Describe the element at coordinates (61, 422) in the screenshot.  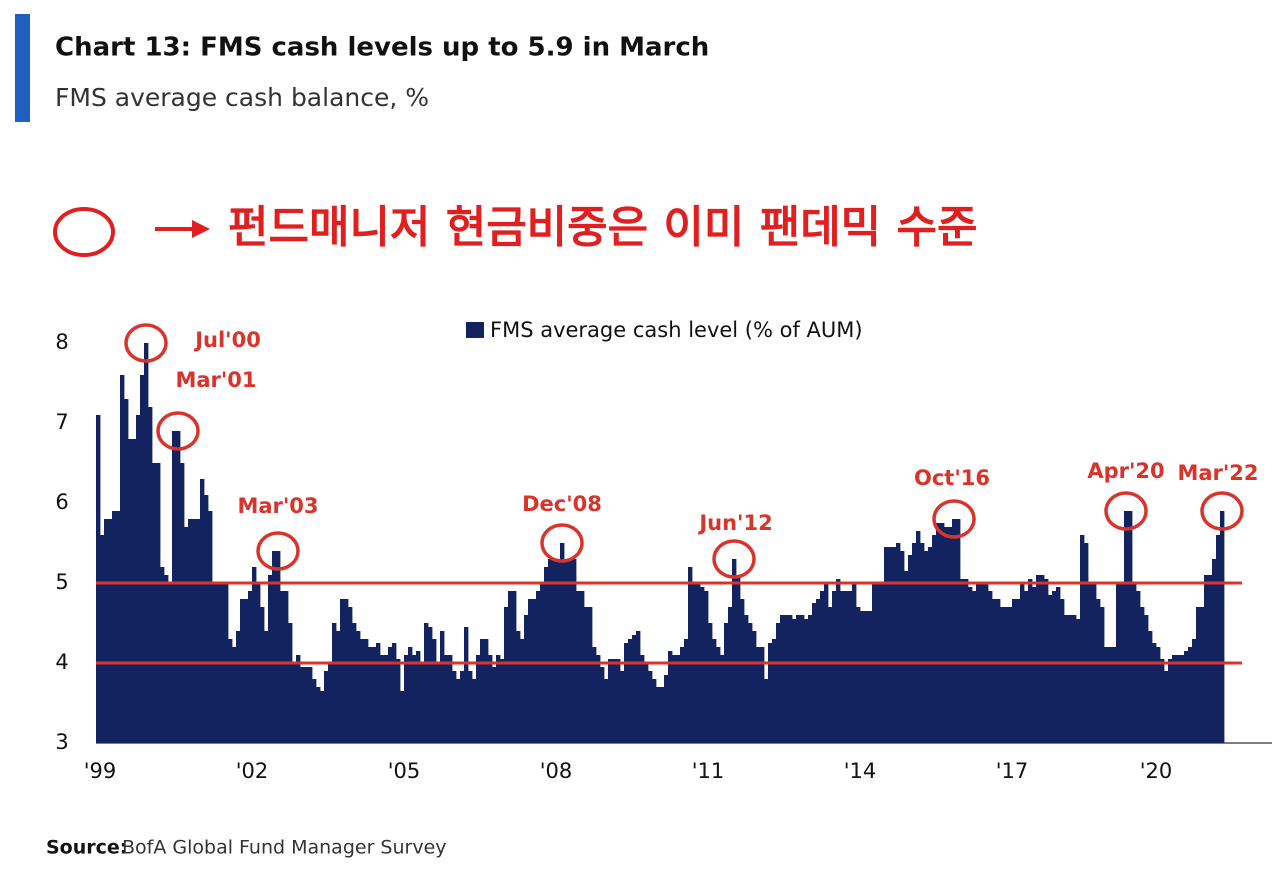
I see `y-tick-label: 7` at that location.